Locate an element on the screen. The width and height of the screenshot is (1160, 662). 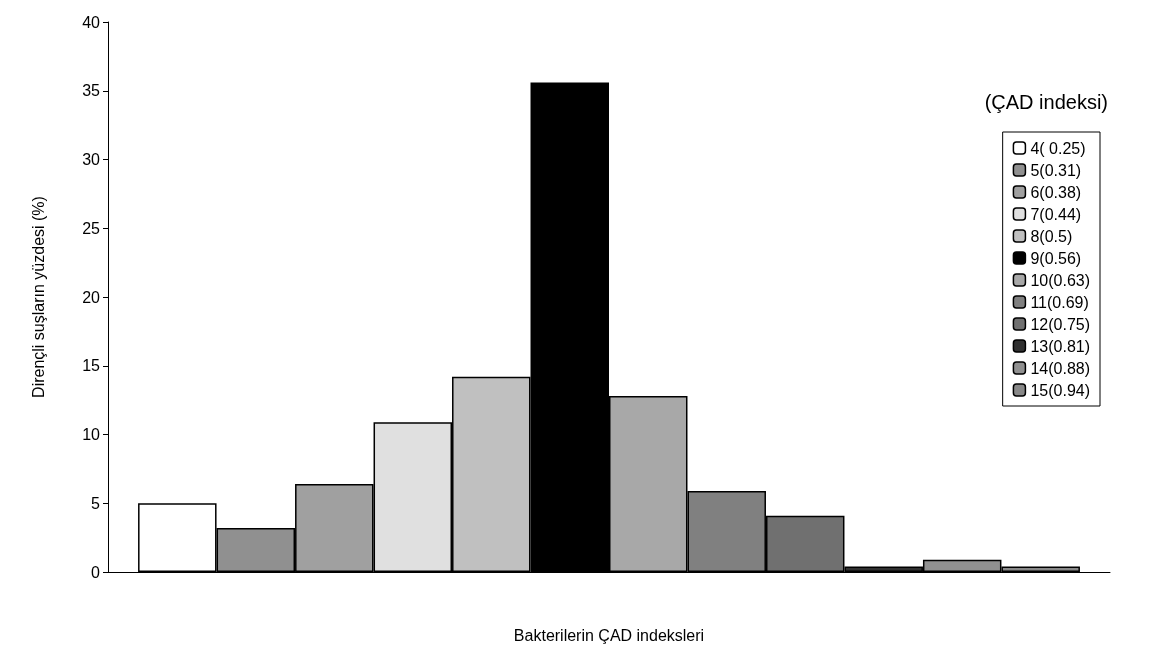
legend-label: 5(0.31) is located at coordinates (1056, 170).